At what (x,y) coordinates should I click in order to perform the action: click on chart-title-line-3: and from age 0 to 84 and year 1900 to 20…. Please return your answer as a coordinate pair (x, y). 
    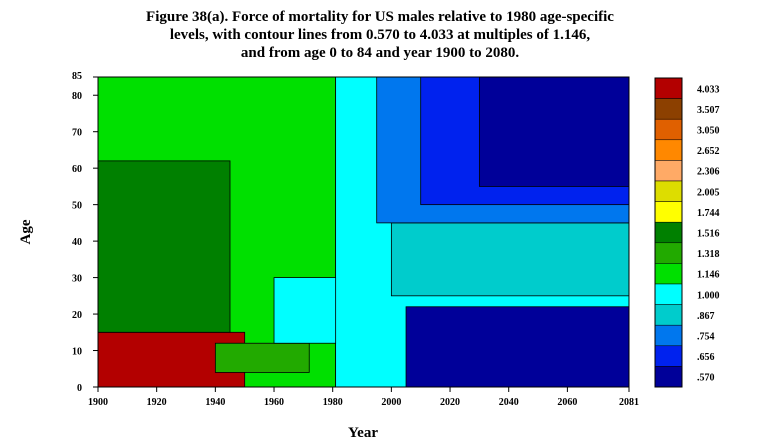
    Looking at the image, I should click on (380, 53).